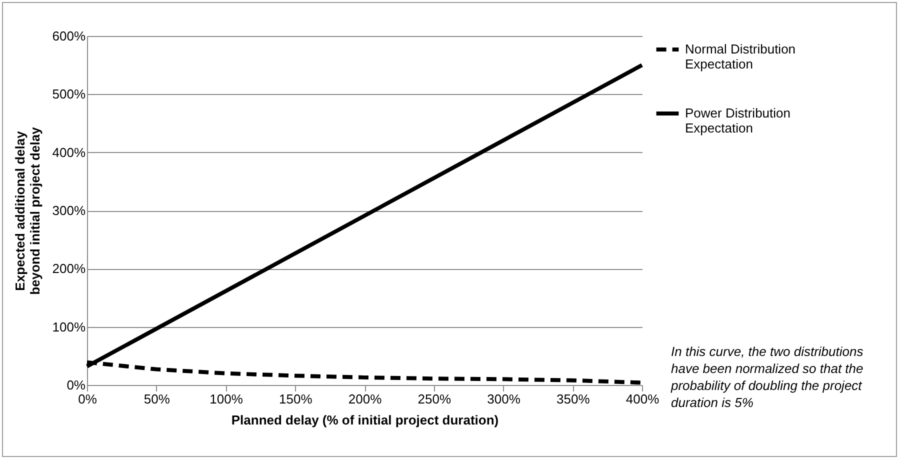  What do you see at coordinates (740, 57) in the screenshot?
I see `legend-label: Normal Distribution Expectation` at bounding box center [740, 57].